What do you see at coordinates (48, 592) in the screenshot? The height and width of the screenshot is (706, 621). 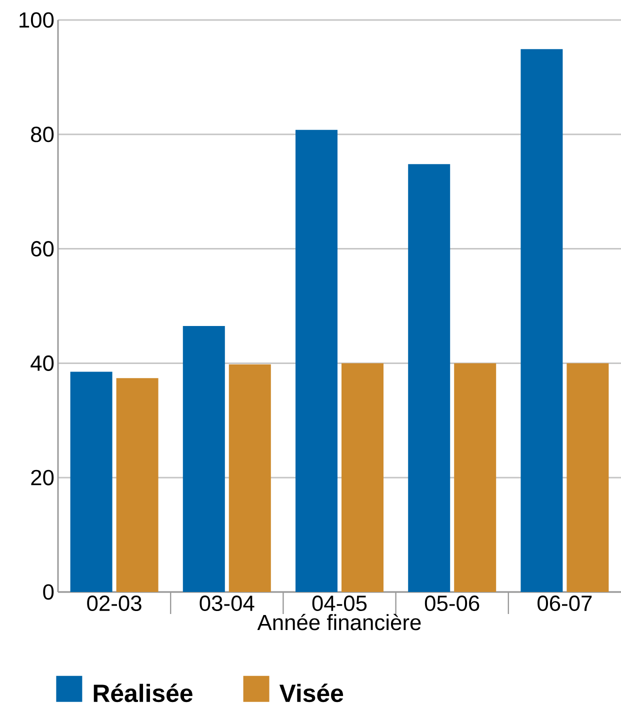 I see `y-tick-label: 0` at bounding box center [48, 592].